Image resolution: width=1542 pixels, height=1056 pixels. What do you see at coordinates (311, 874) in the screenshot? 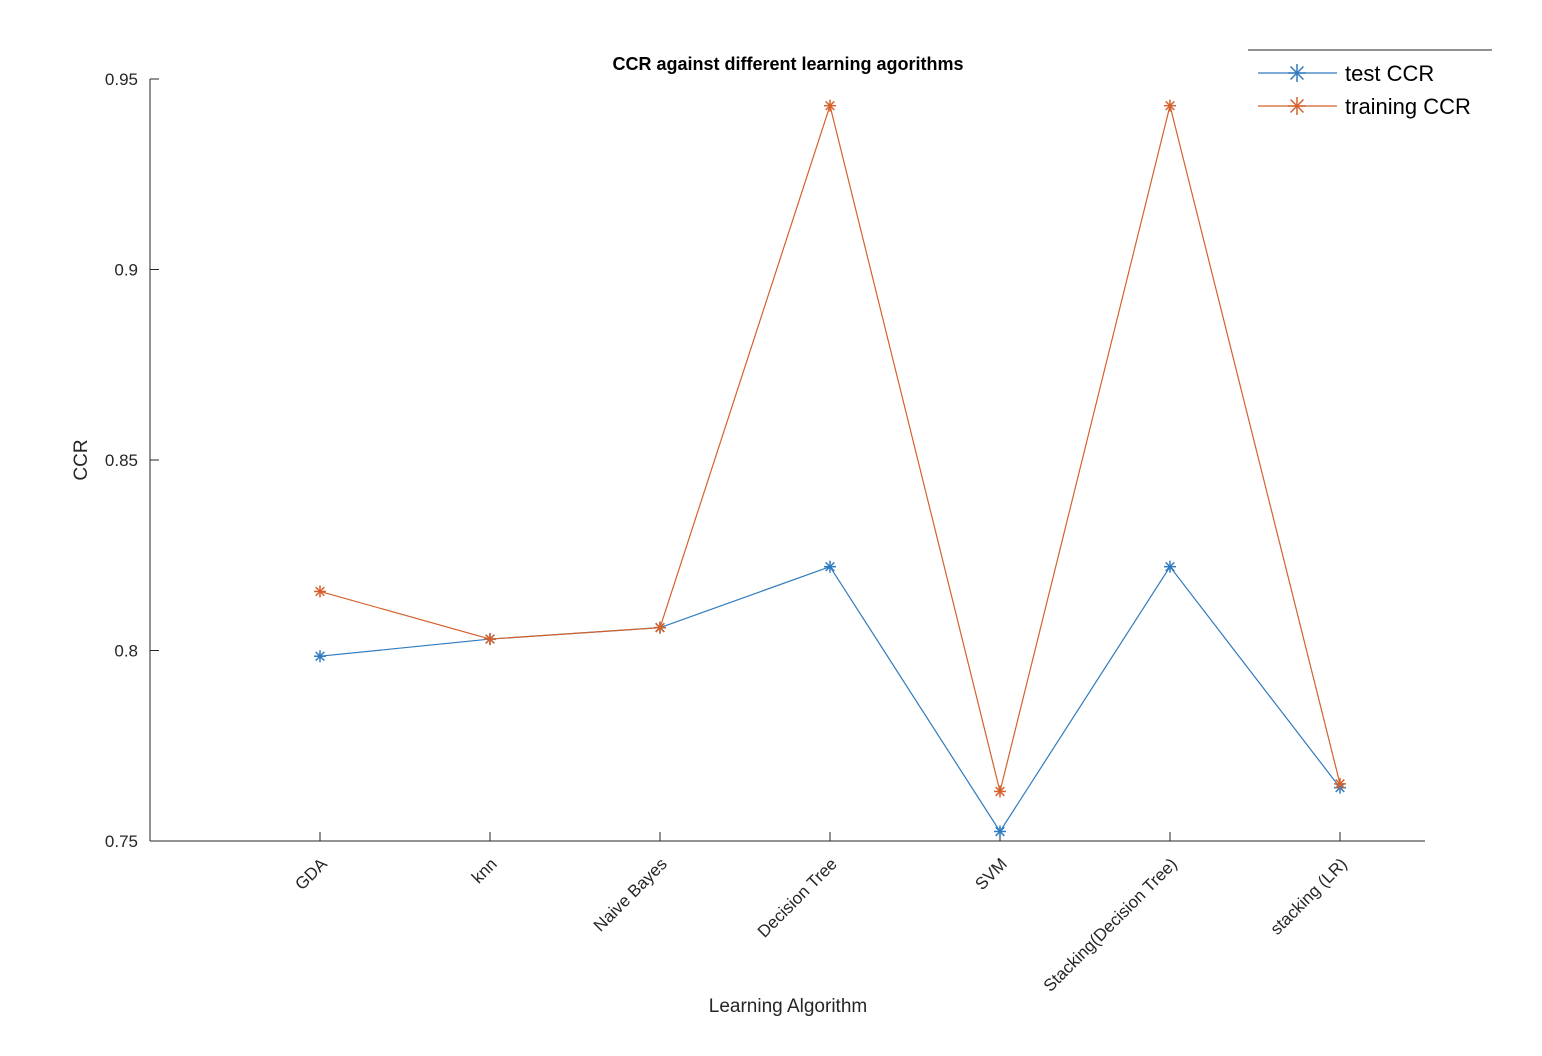
I see `x-tick-label: GDA` at bounding box center [311, 874].